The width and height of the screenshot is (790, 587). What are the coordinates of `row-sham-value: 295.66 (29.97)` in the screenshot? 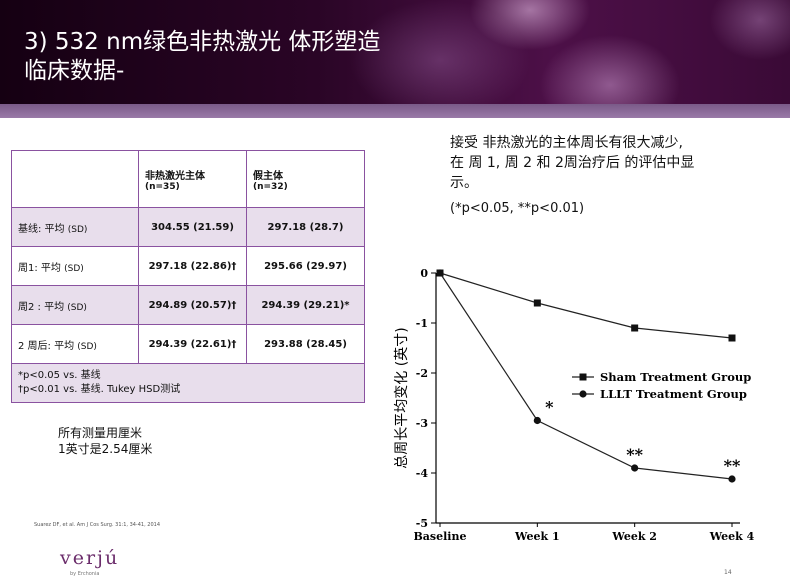 It's located at (305, 266).